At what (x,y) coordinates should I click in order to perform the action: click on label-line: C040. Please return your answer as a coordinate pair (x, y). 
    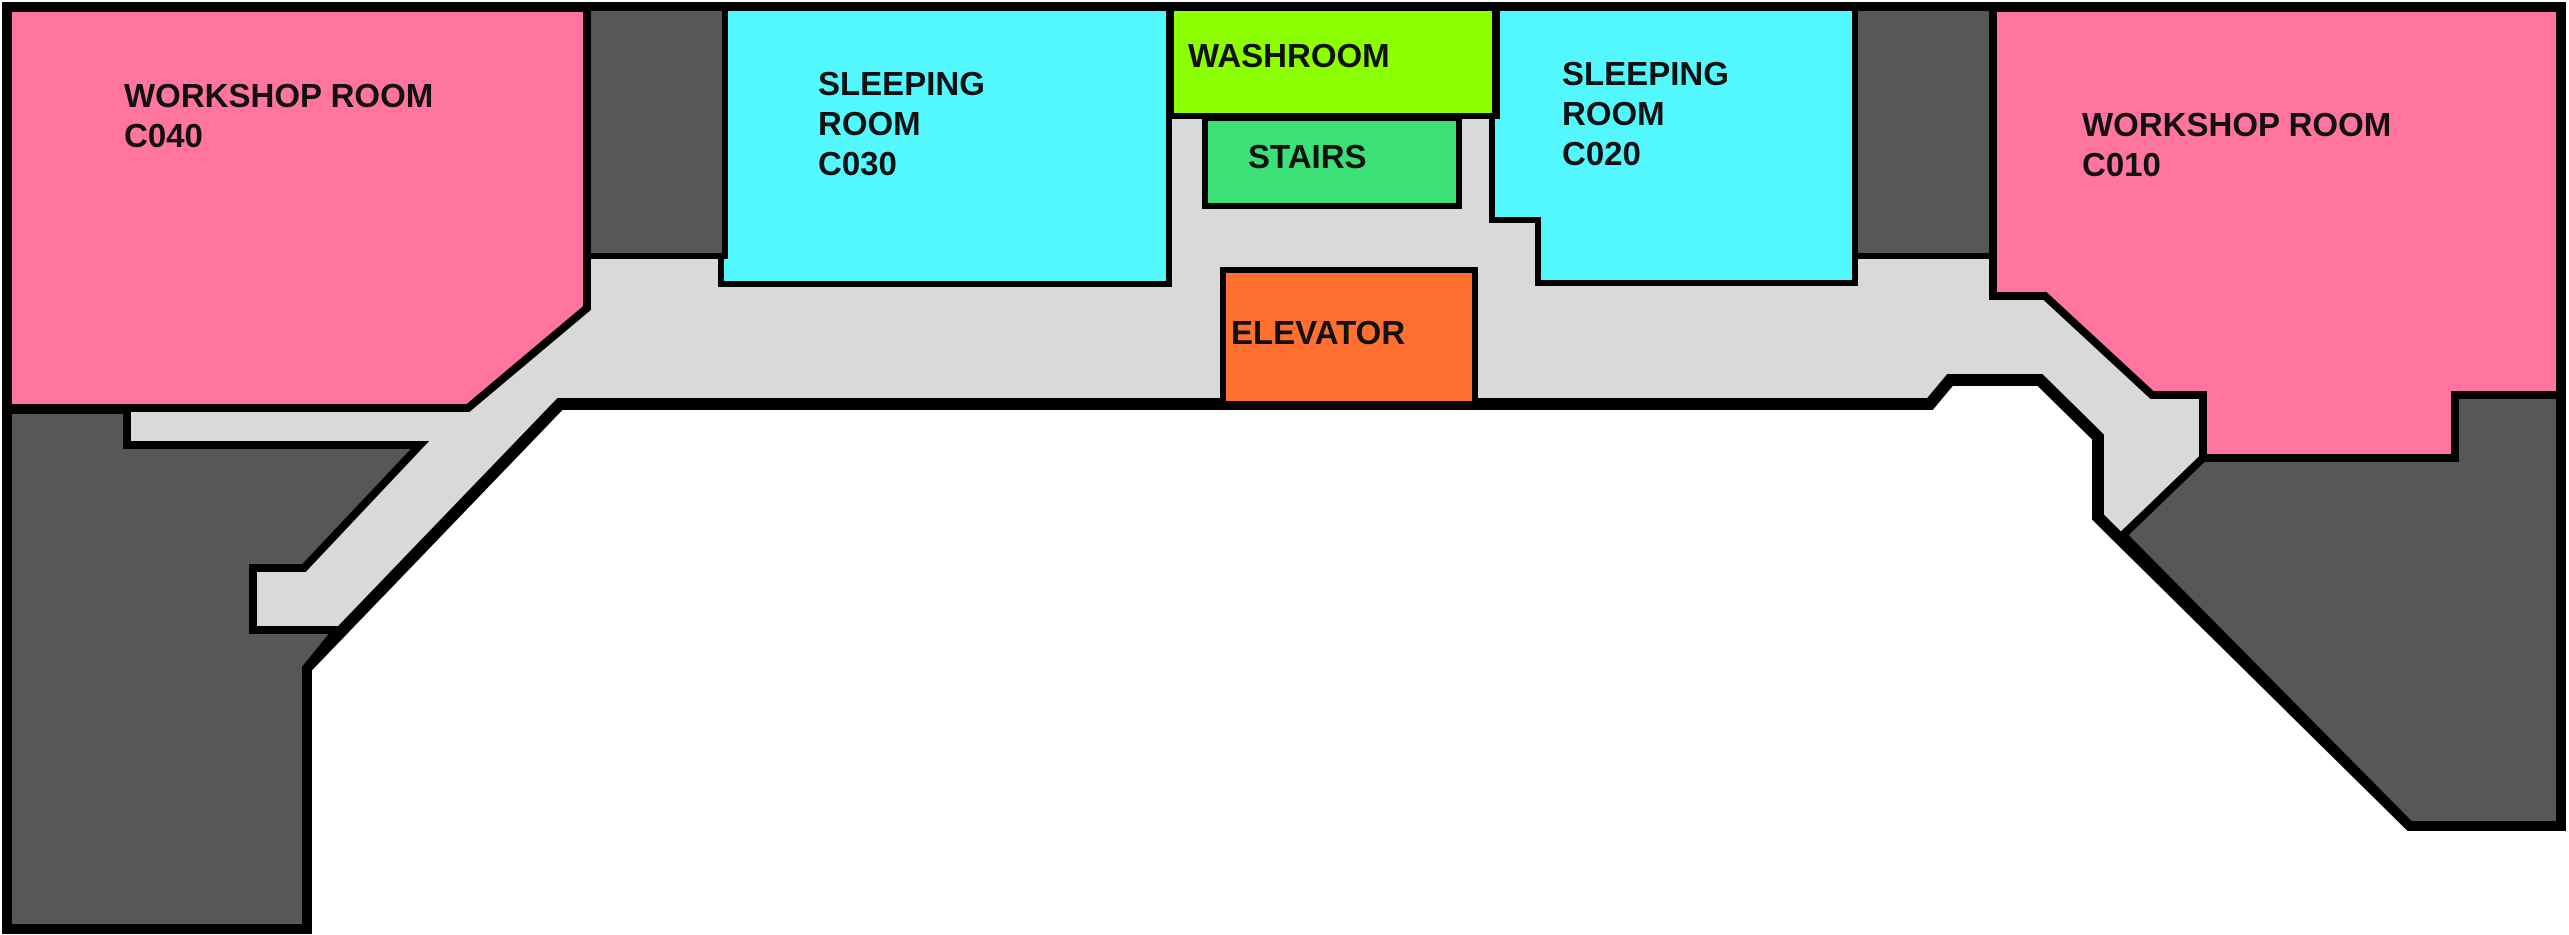
    Looking at the image, I should click on (163, 135).